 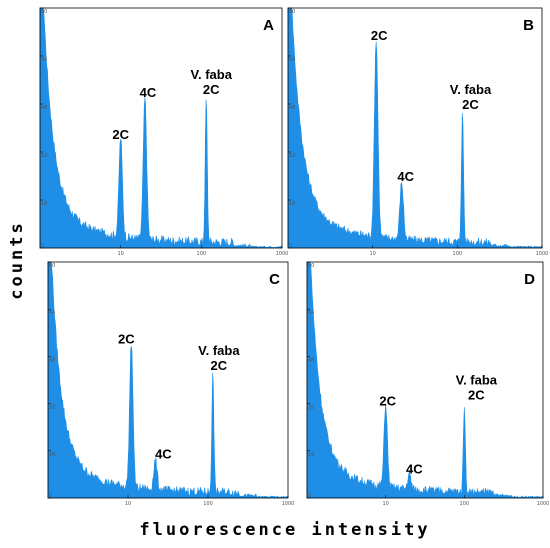 What do you see at coordinates (284, 530) in the screenshot?
I see `x-axis-title: fluorescence intensity` at bounding box center [284, 530].